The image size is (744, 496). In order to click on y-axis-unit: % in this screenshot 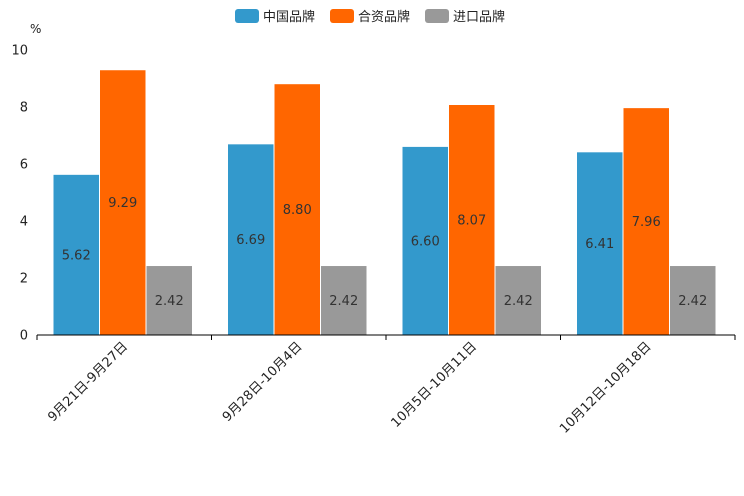, I will do `click(35, 29)`.